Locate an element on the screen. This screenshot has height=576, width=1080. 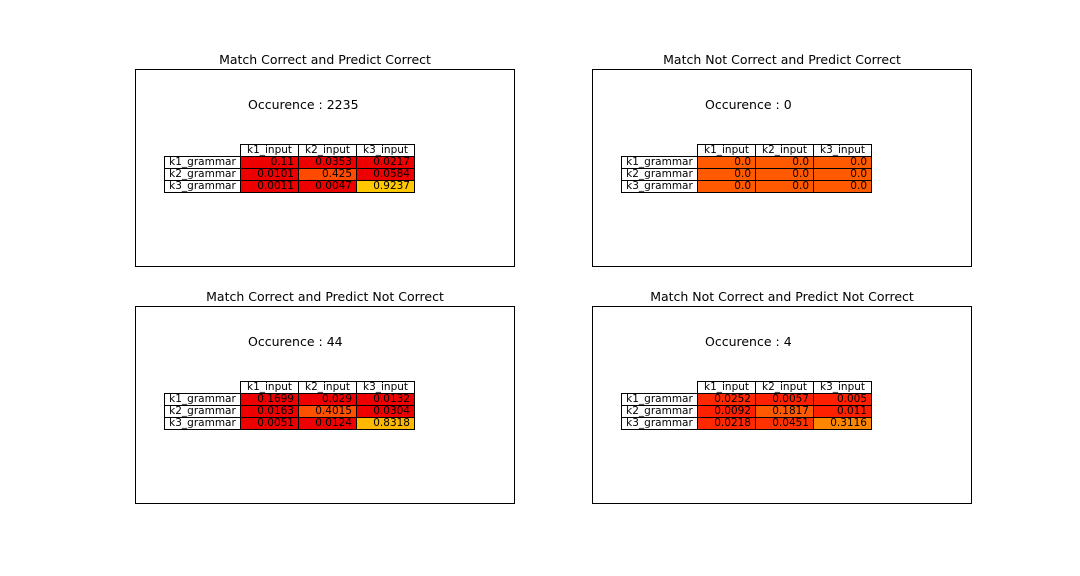
heatmap-cell: 0.0124 is located at coordinates (327, 423).